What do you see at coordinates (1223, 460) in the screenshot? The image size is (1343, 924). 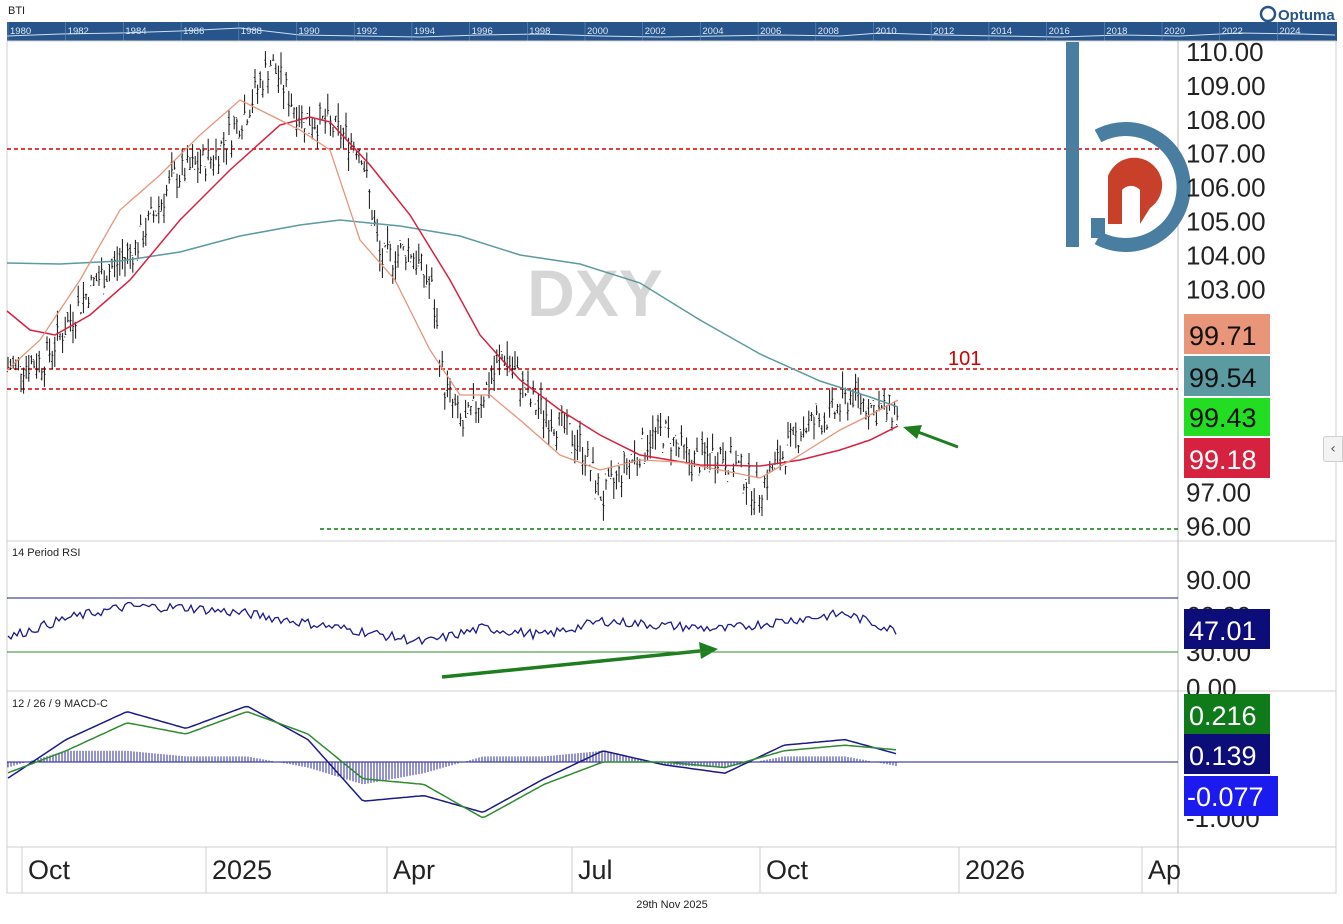 I see `ma-mid-last-value: 99.18` at bounding box center [1223, 460].